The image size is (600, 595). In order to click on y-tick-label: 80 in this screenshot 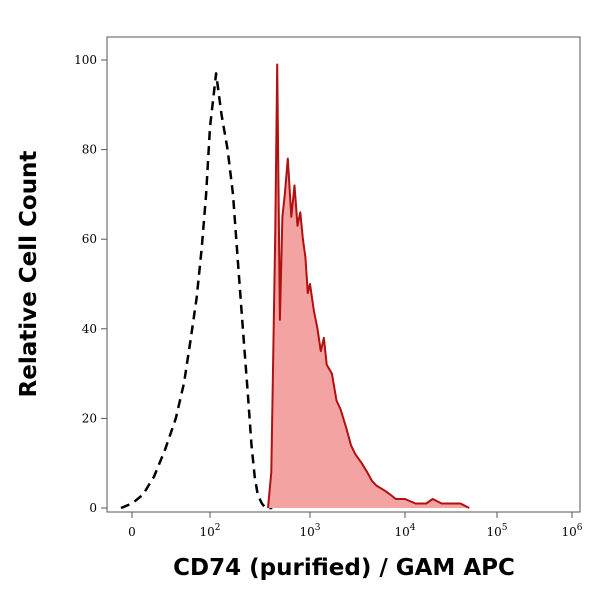, I will do `click(89, 150)`.